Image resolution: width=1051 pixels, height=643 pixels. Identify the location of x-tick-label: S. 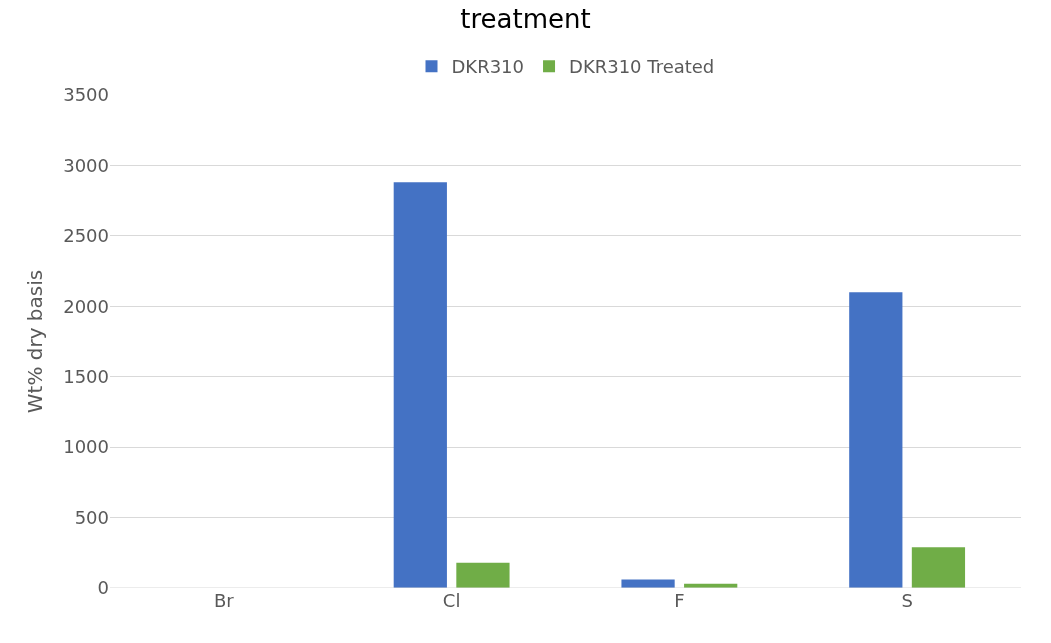
(907, 600).